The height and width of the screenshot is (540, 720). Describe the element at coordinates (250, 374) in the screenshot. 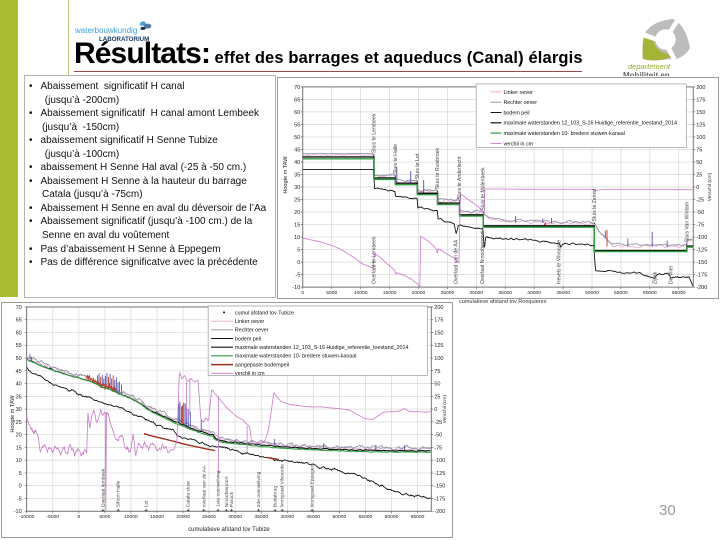

I see `svg-text: verchil in cm` at that location.